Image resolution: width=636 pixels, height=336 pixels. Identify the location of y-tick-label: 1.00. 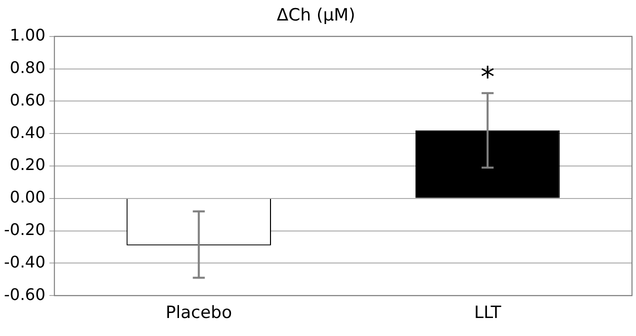
(28, 35).